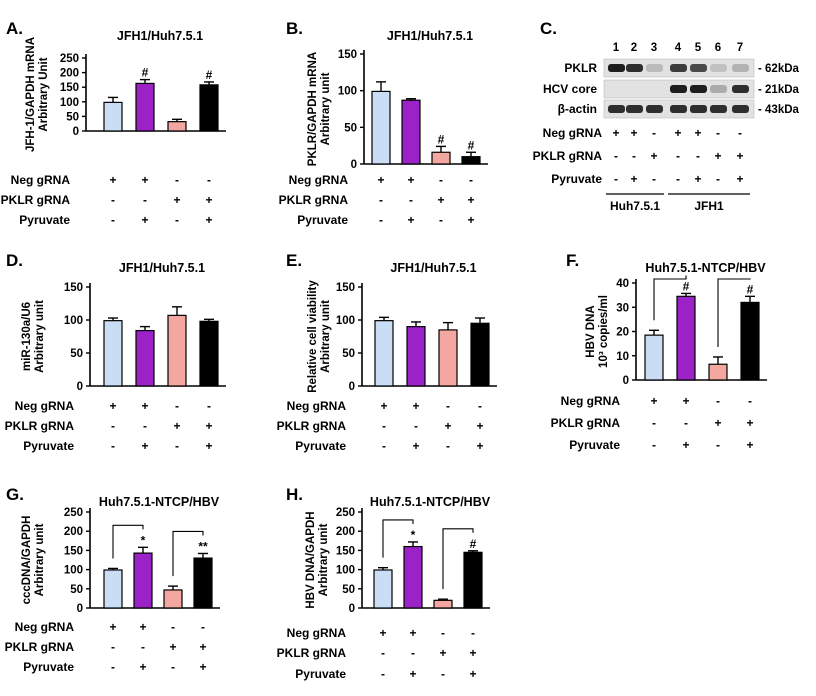 The image size is (816, 696). I want to click on significance-mark: #, so click(209, 75).